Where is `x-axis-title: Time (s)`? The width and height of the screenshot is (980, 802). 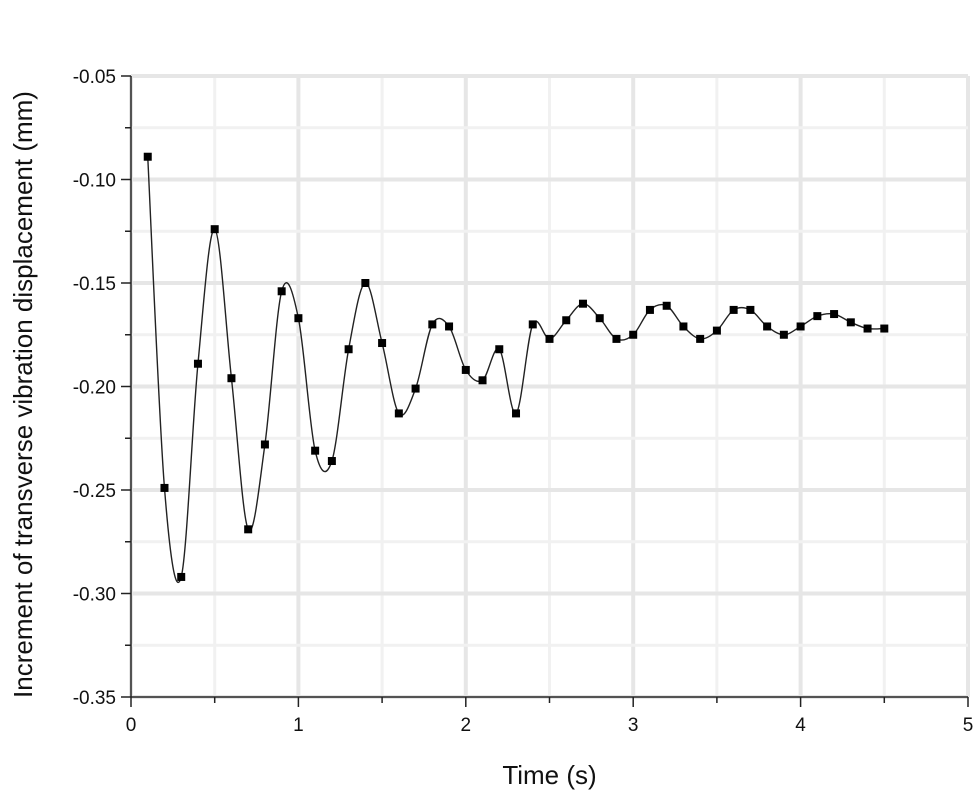 x-axis-title: Time (s) is located at coordinates (549, 775).